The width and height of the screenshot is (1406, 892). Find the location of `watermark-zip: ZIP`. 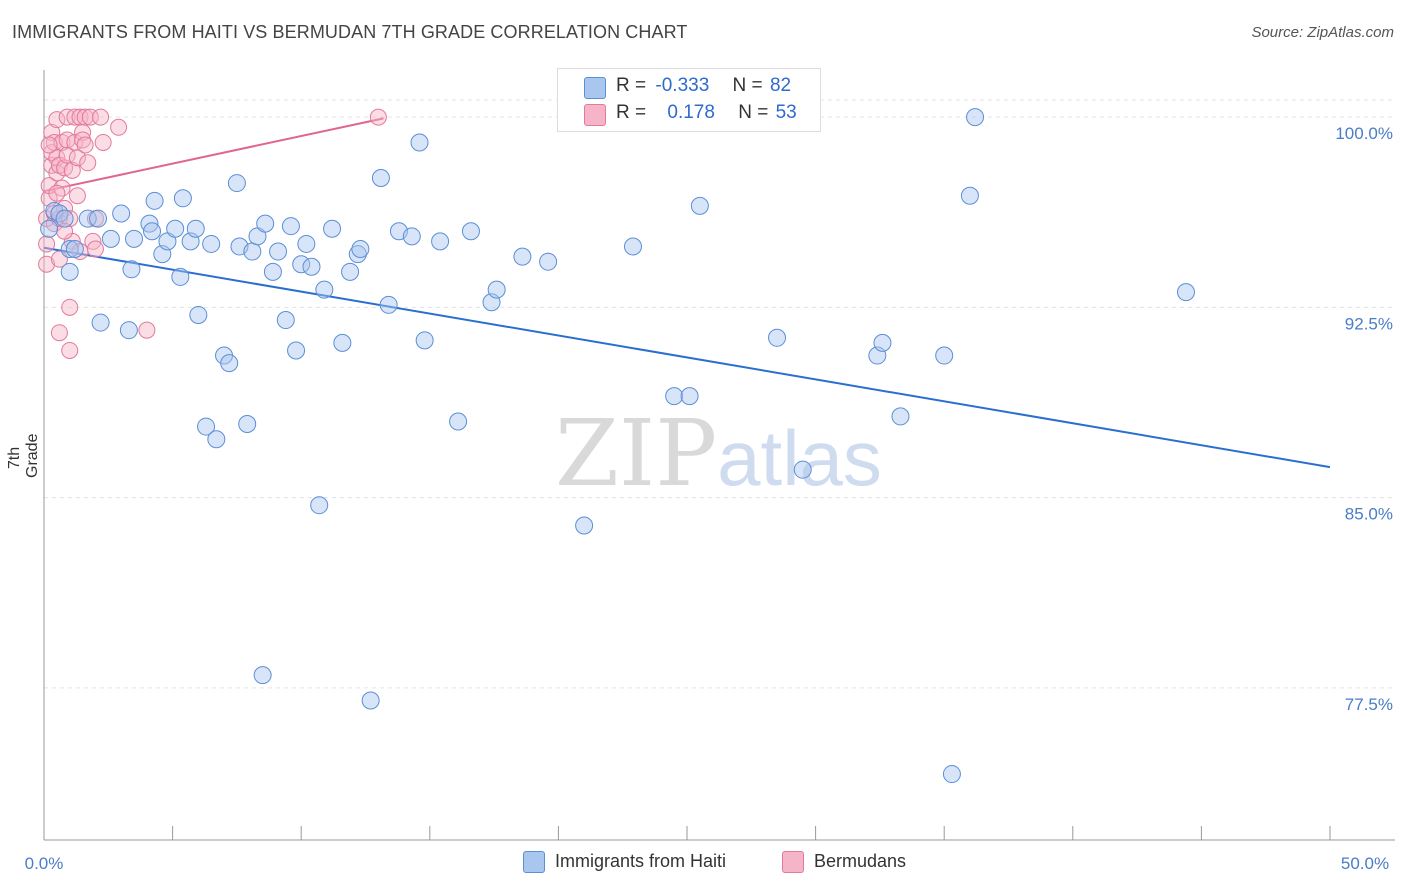

watermark-zip: ZIP is located at coordinates (636, 453).